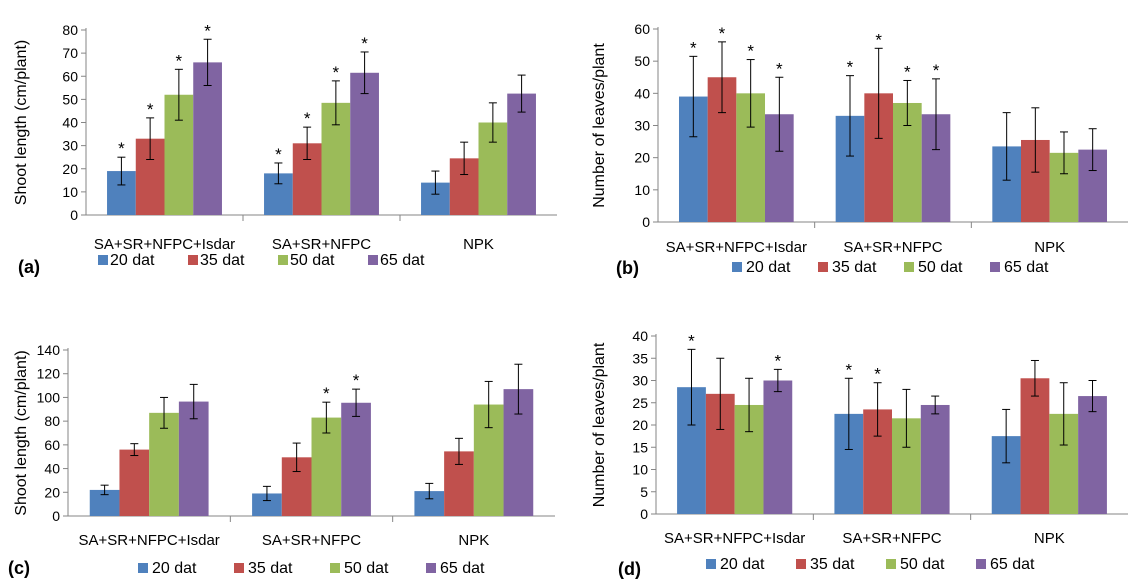  I want to click on y-tick-label: 140, so click(49, 350).